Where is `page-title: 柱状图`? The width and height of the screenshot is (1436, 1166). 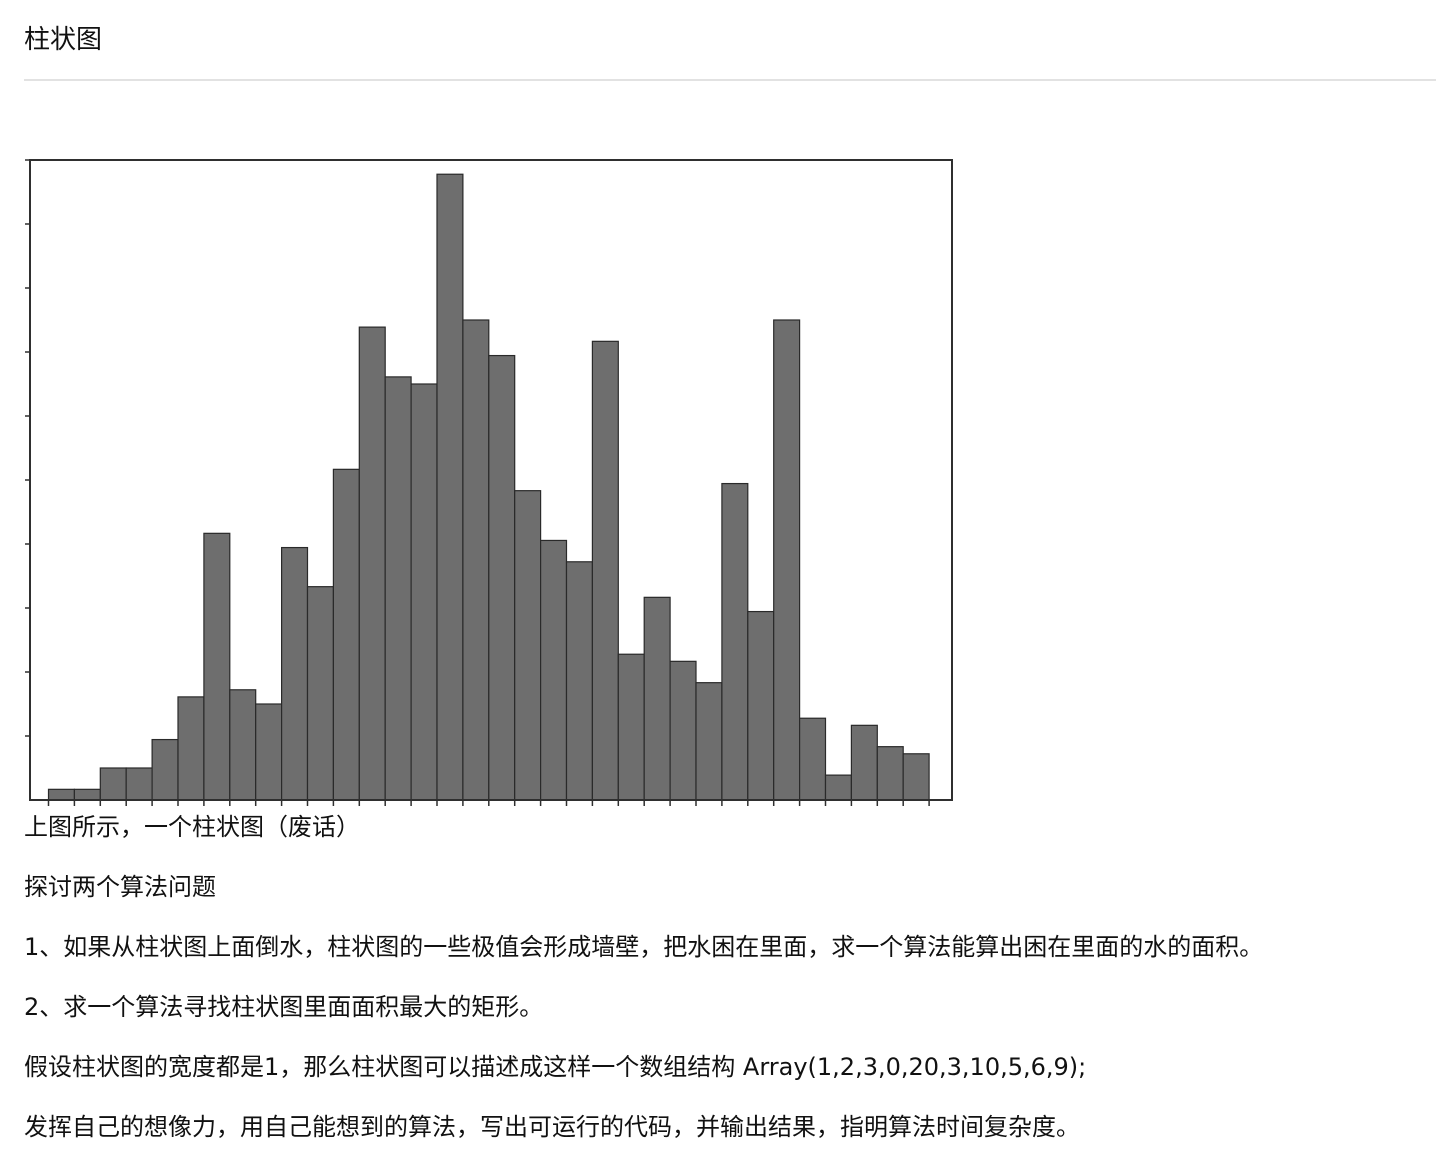 page-title: 柱状图 is located at coordinates (63, 40).